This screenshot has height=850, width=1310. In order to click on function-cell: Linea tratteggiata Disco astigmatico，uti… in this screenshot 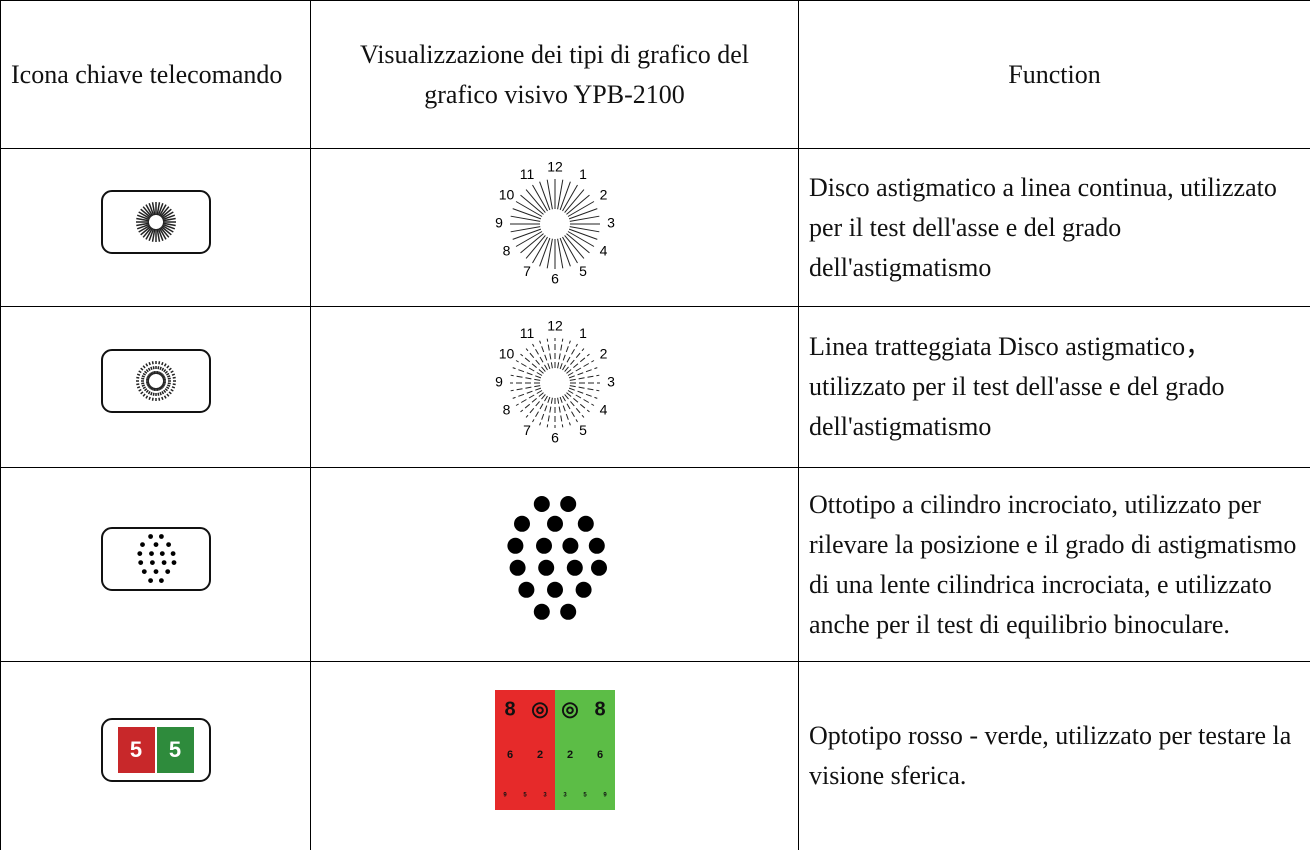, I will do `click(1054, 387)`.